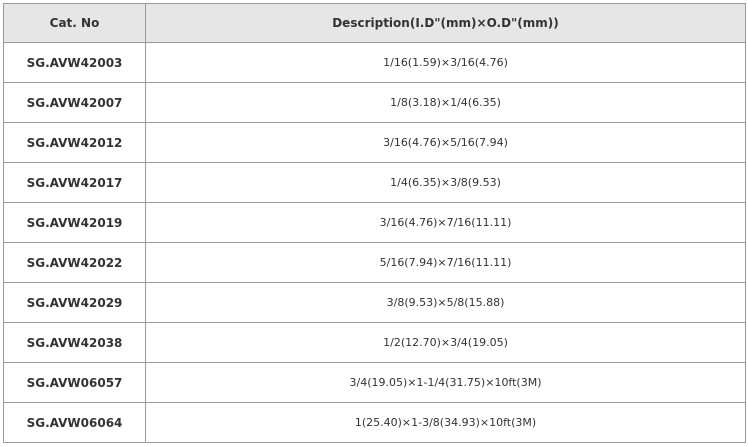 The image size is (748, 447). What do you see at coordinates (74, 382) in the screenshot?
I see `cat-no-cell: SG.AVW06057` at bounding box center [74, 382].